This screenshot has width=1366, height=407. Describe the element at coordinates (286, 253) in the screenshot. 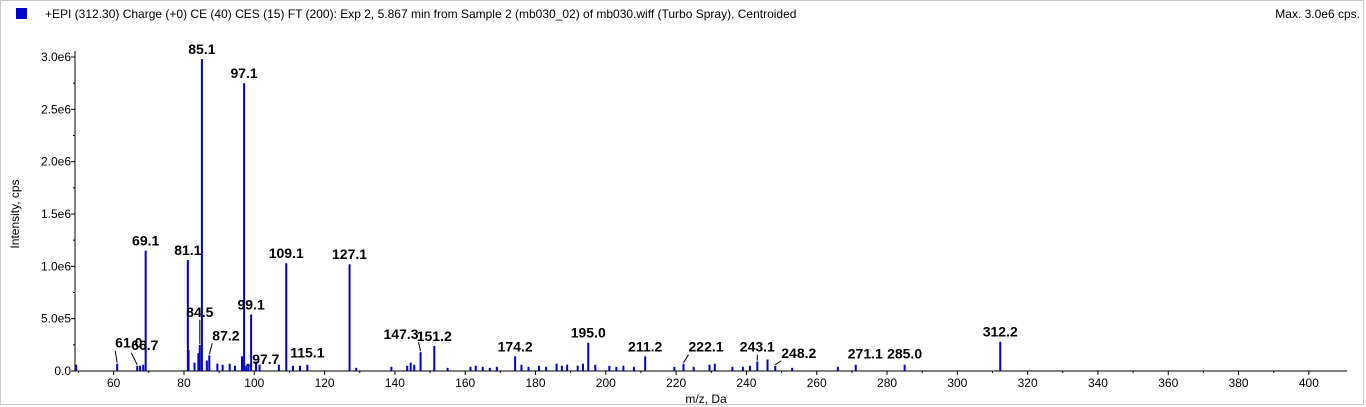

I see `peak-label: 109.1` at that location.